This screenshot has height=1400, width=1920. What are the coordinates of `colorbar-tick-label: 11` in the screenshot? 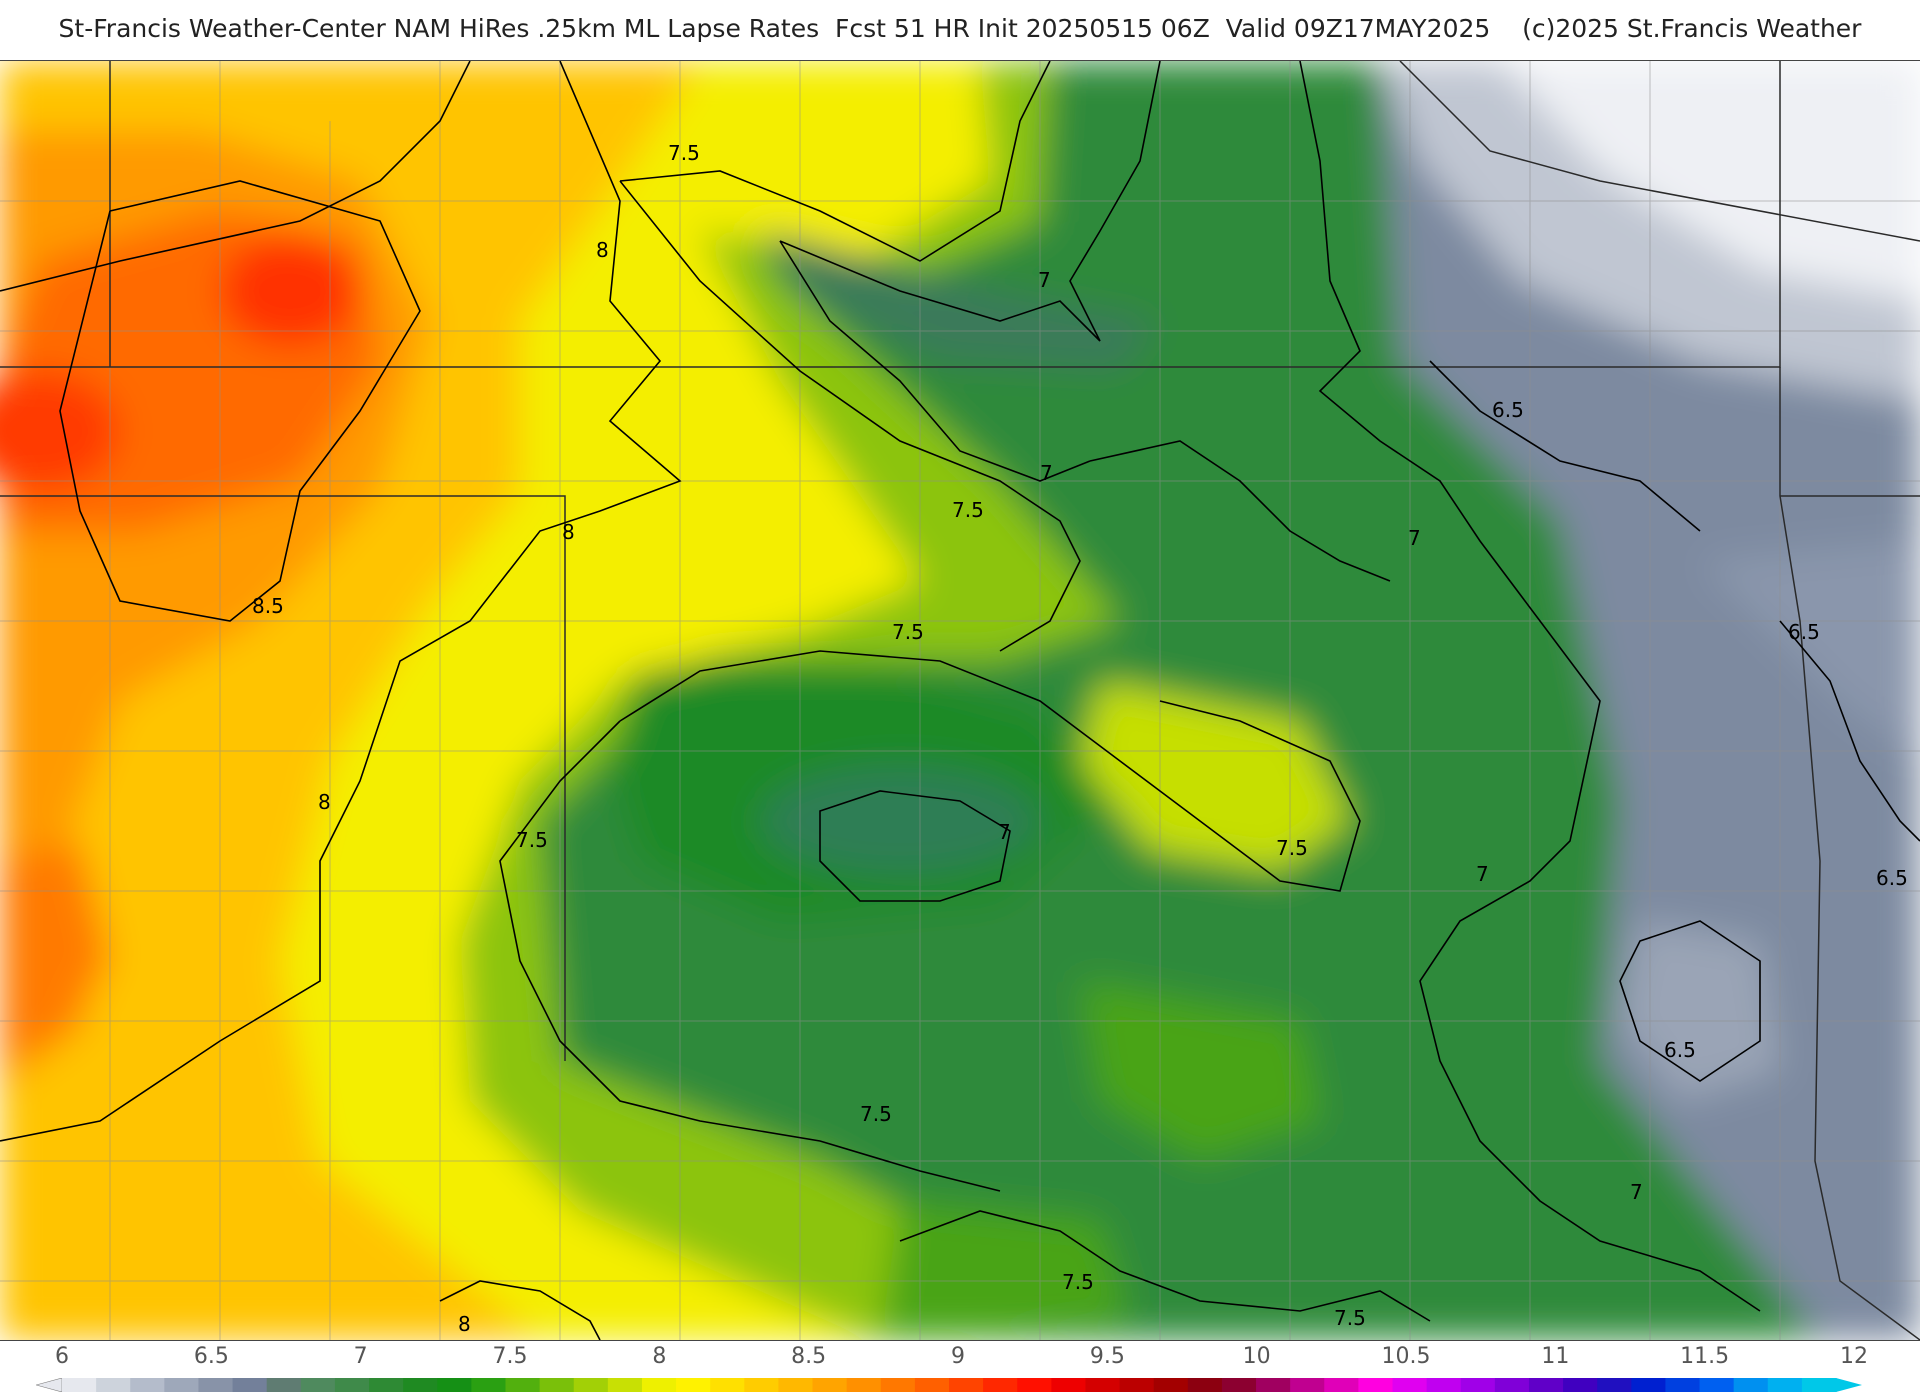 It's located at (1555, 1356).